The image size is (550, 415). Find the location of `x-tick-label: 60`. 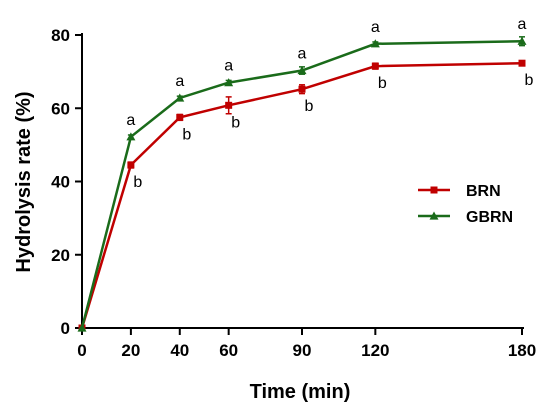

x-tick-label: 60 is located at coordinates (228, 350).